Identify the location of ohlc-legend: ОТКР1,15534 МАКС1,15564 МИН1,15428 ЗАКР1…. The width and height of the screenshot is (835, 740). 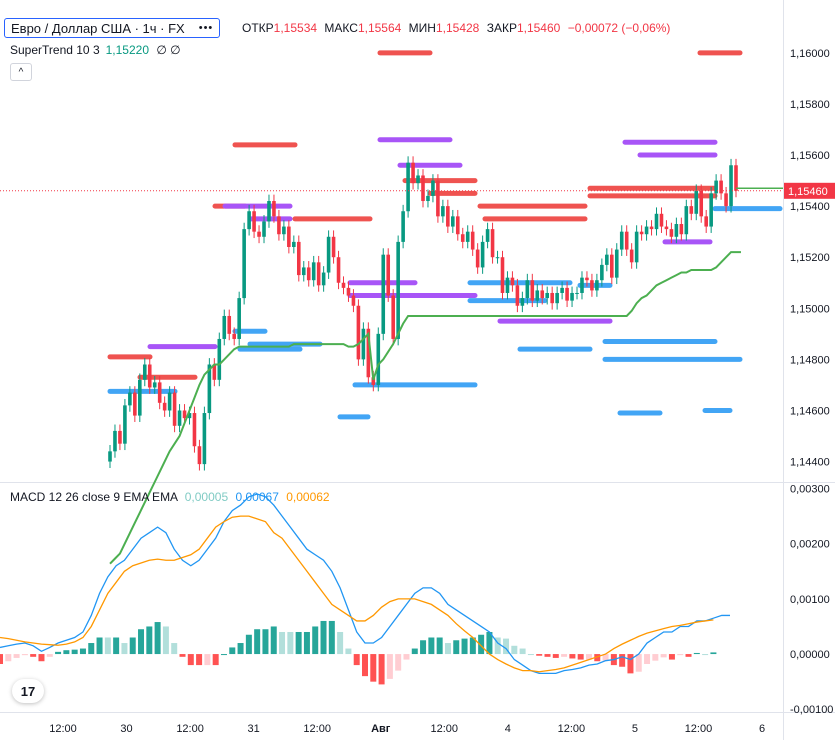
(458, 28).